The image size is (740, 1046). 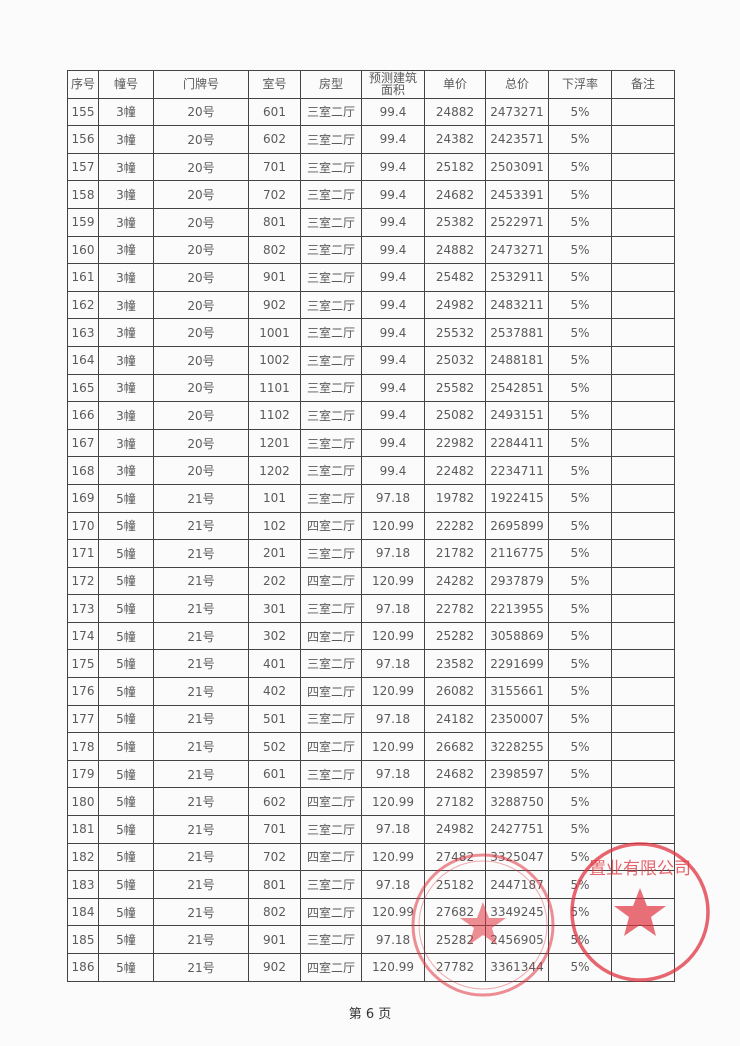 I want to click on header-area: 预测建筑面积, so click(x=393, y=84).